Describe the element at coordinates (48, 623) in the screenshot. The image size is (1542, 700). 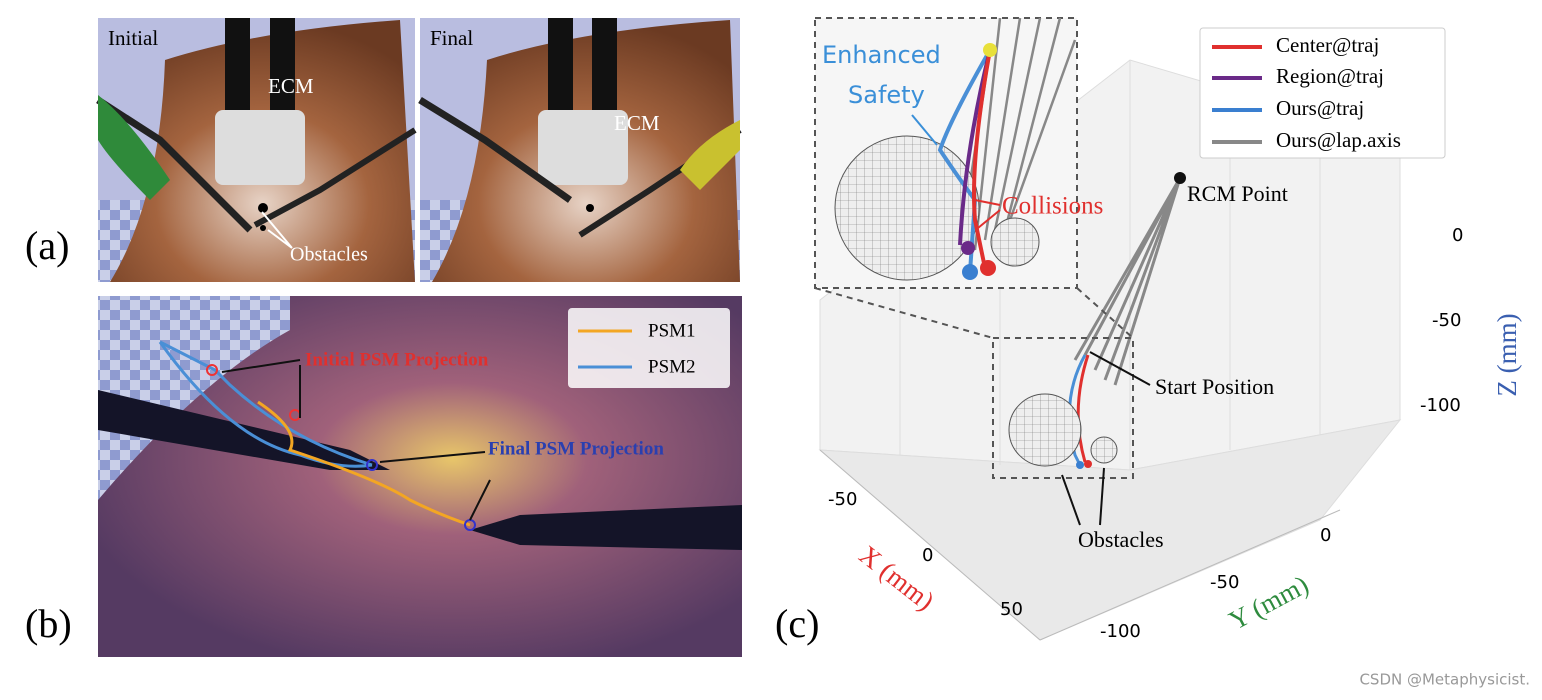
I see `panel-label: (b)` at that location.